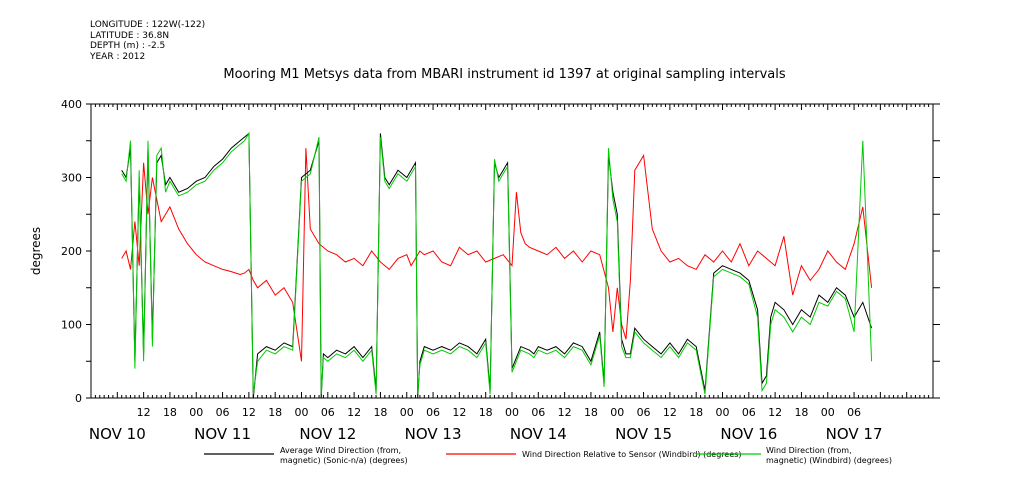  What do you see at coordinates (130, 35) in the screenshot?
I see `latitude-label: LATITUDE : 36.8N` at bounding box center [130, 35].